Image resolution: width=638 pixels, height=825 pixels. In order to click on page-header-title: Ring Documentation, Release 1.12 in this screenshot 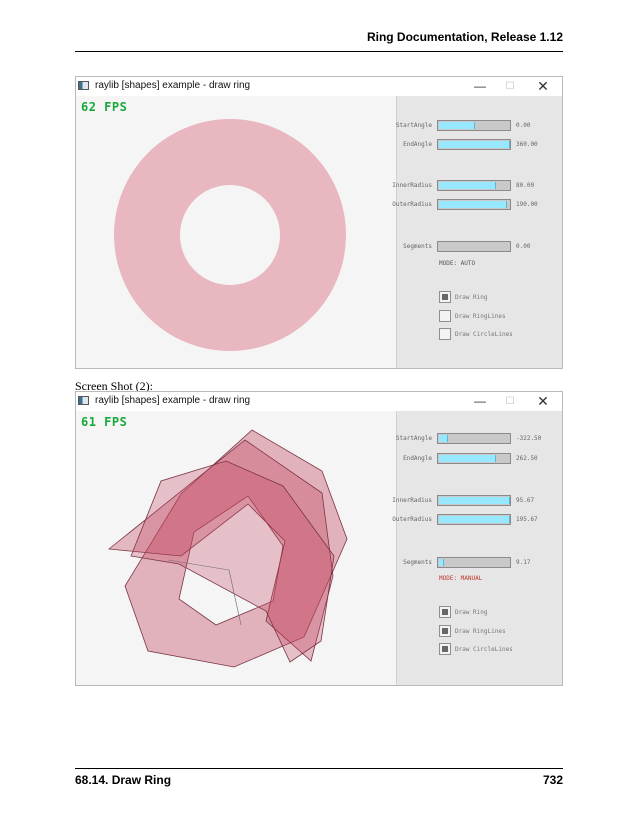, I will do `click(464, 37)`.